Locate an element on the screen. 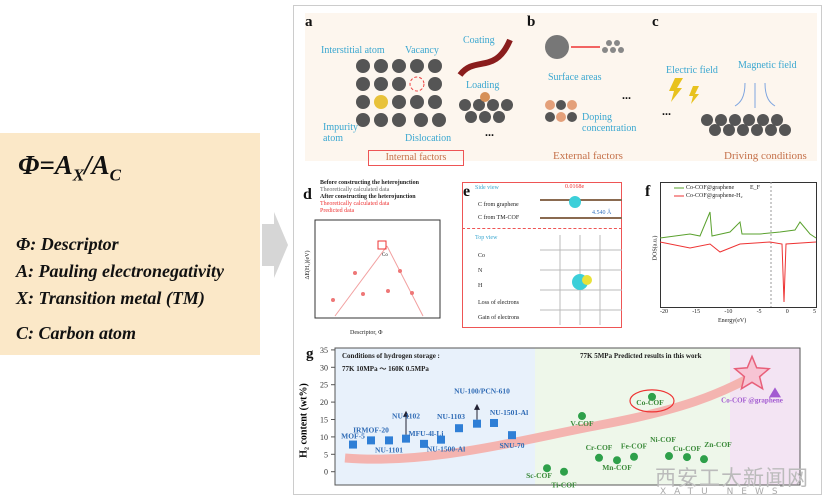 The height and width of the screenshot is (500, 824). panel-f-dos-plot is located at coordinates (738, 245).